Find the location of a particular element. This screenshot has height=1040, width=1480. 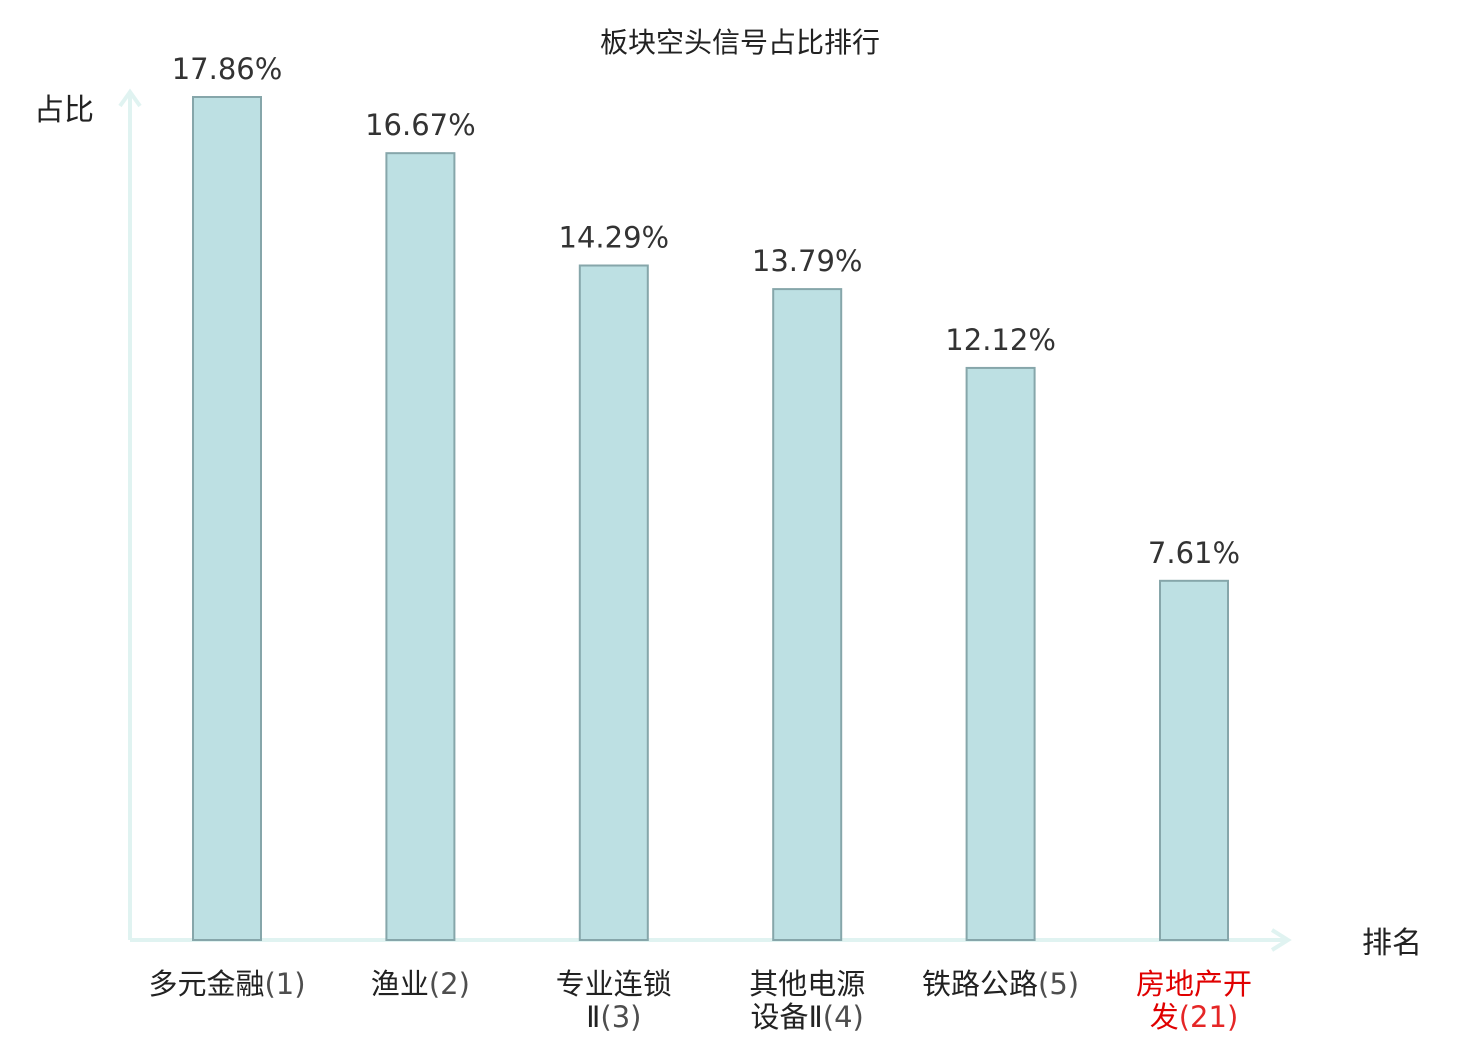

y-axis-arrow is located at coordinates (130, 98).